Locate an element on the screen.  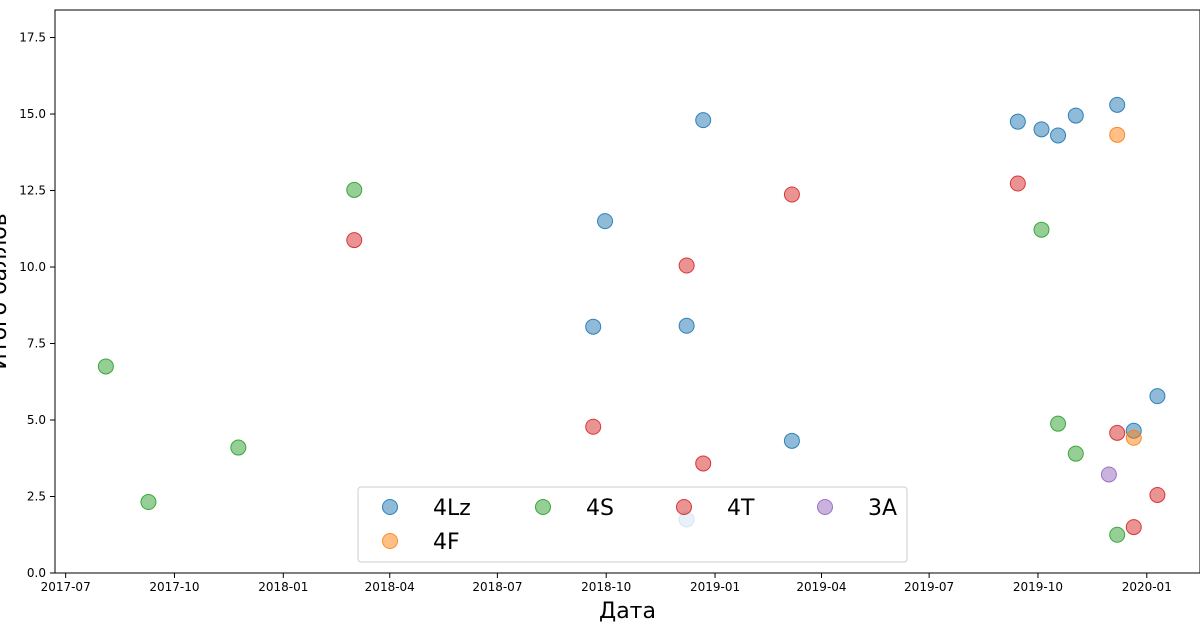
legend-label-4t: 4T is located at coordinates (741, 508).